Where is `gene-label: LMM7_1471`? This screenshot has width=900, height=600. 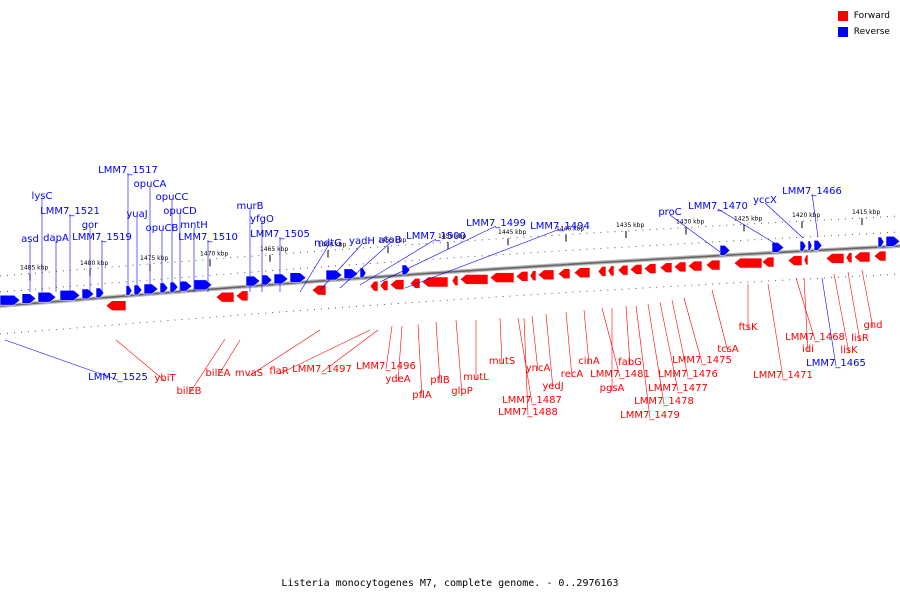
gene-label: LMM7_1471 is located at coordinates (783, 375).